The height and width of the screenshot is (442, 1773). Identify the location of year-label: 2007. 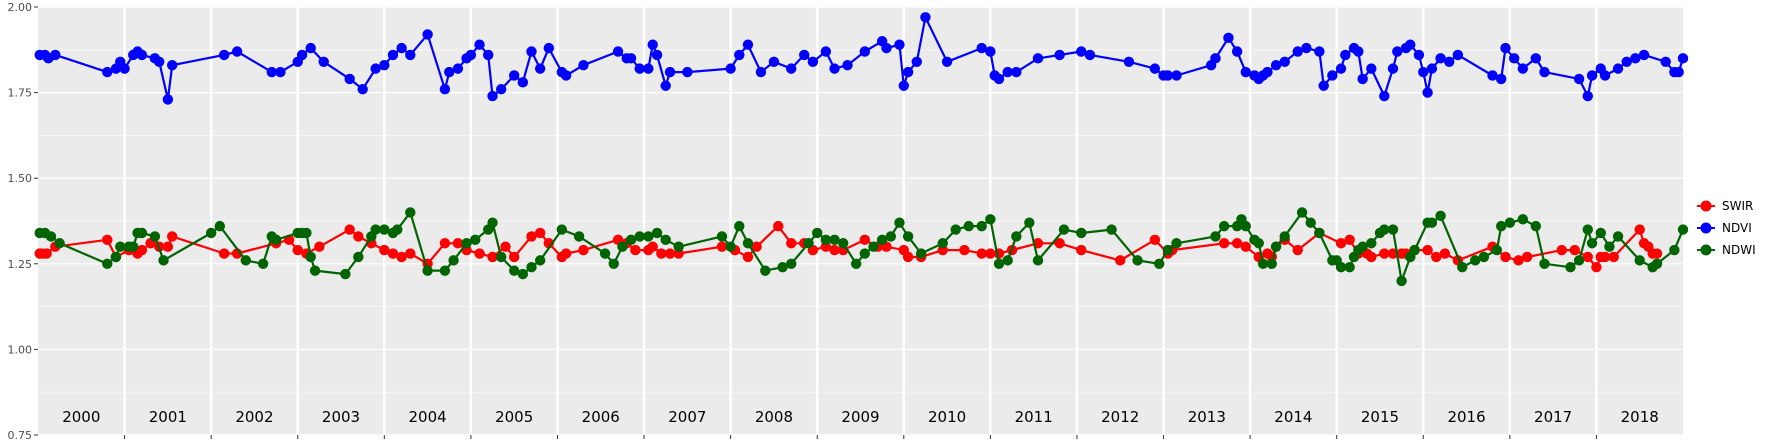
(687, 417).